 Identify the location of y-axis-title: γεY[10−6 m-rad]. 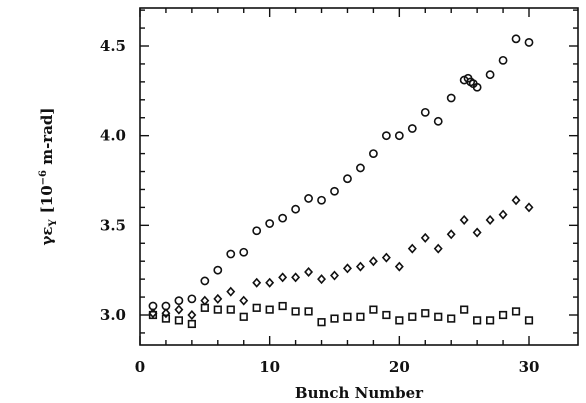
(48, 176).